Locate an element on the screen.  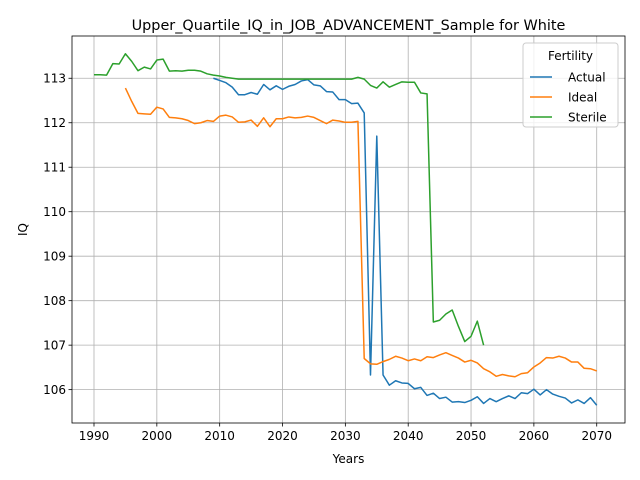
x-tick-label: 1990 is located at coordinates (94, 436).